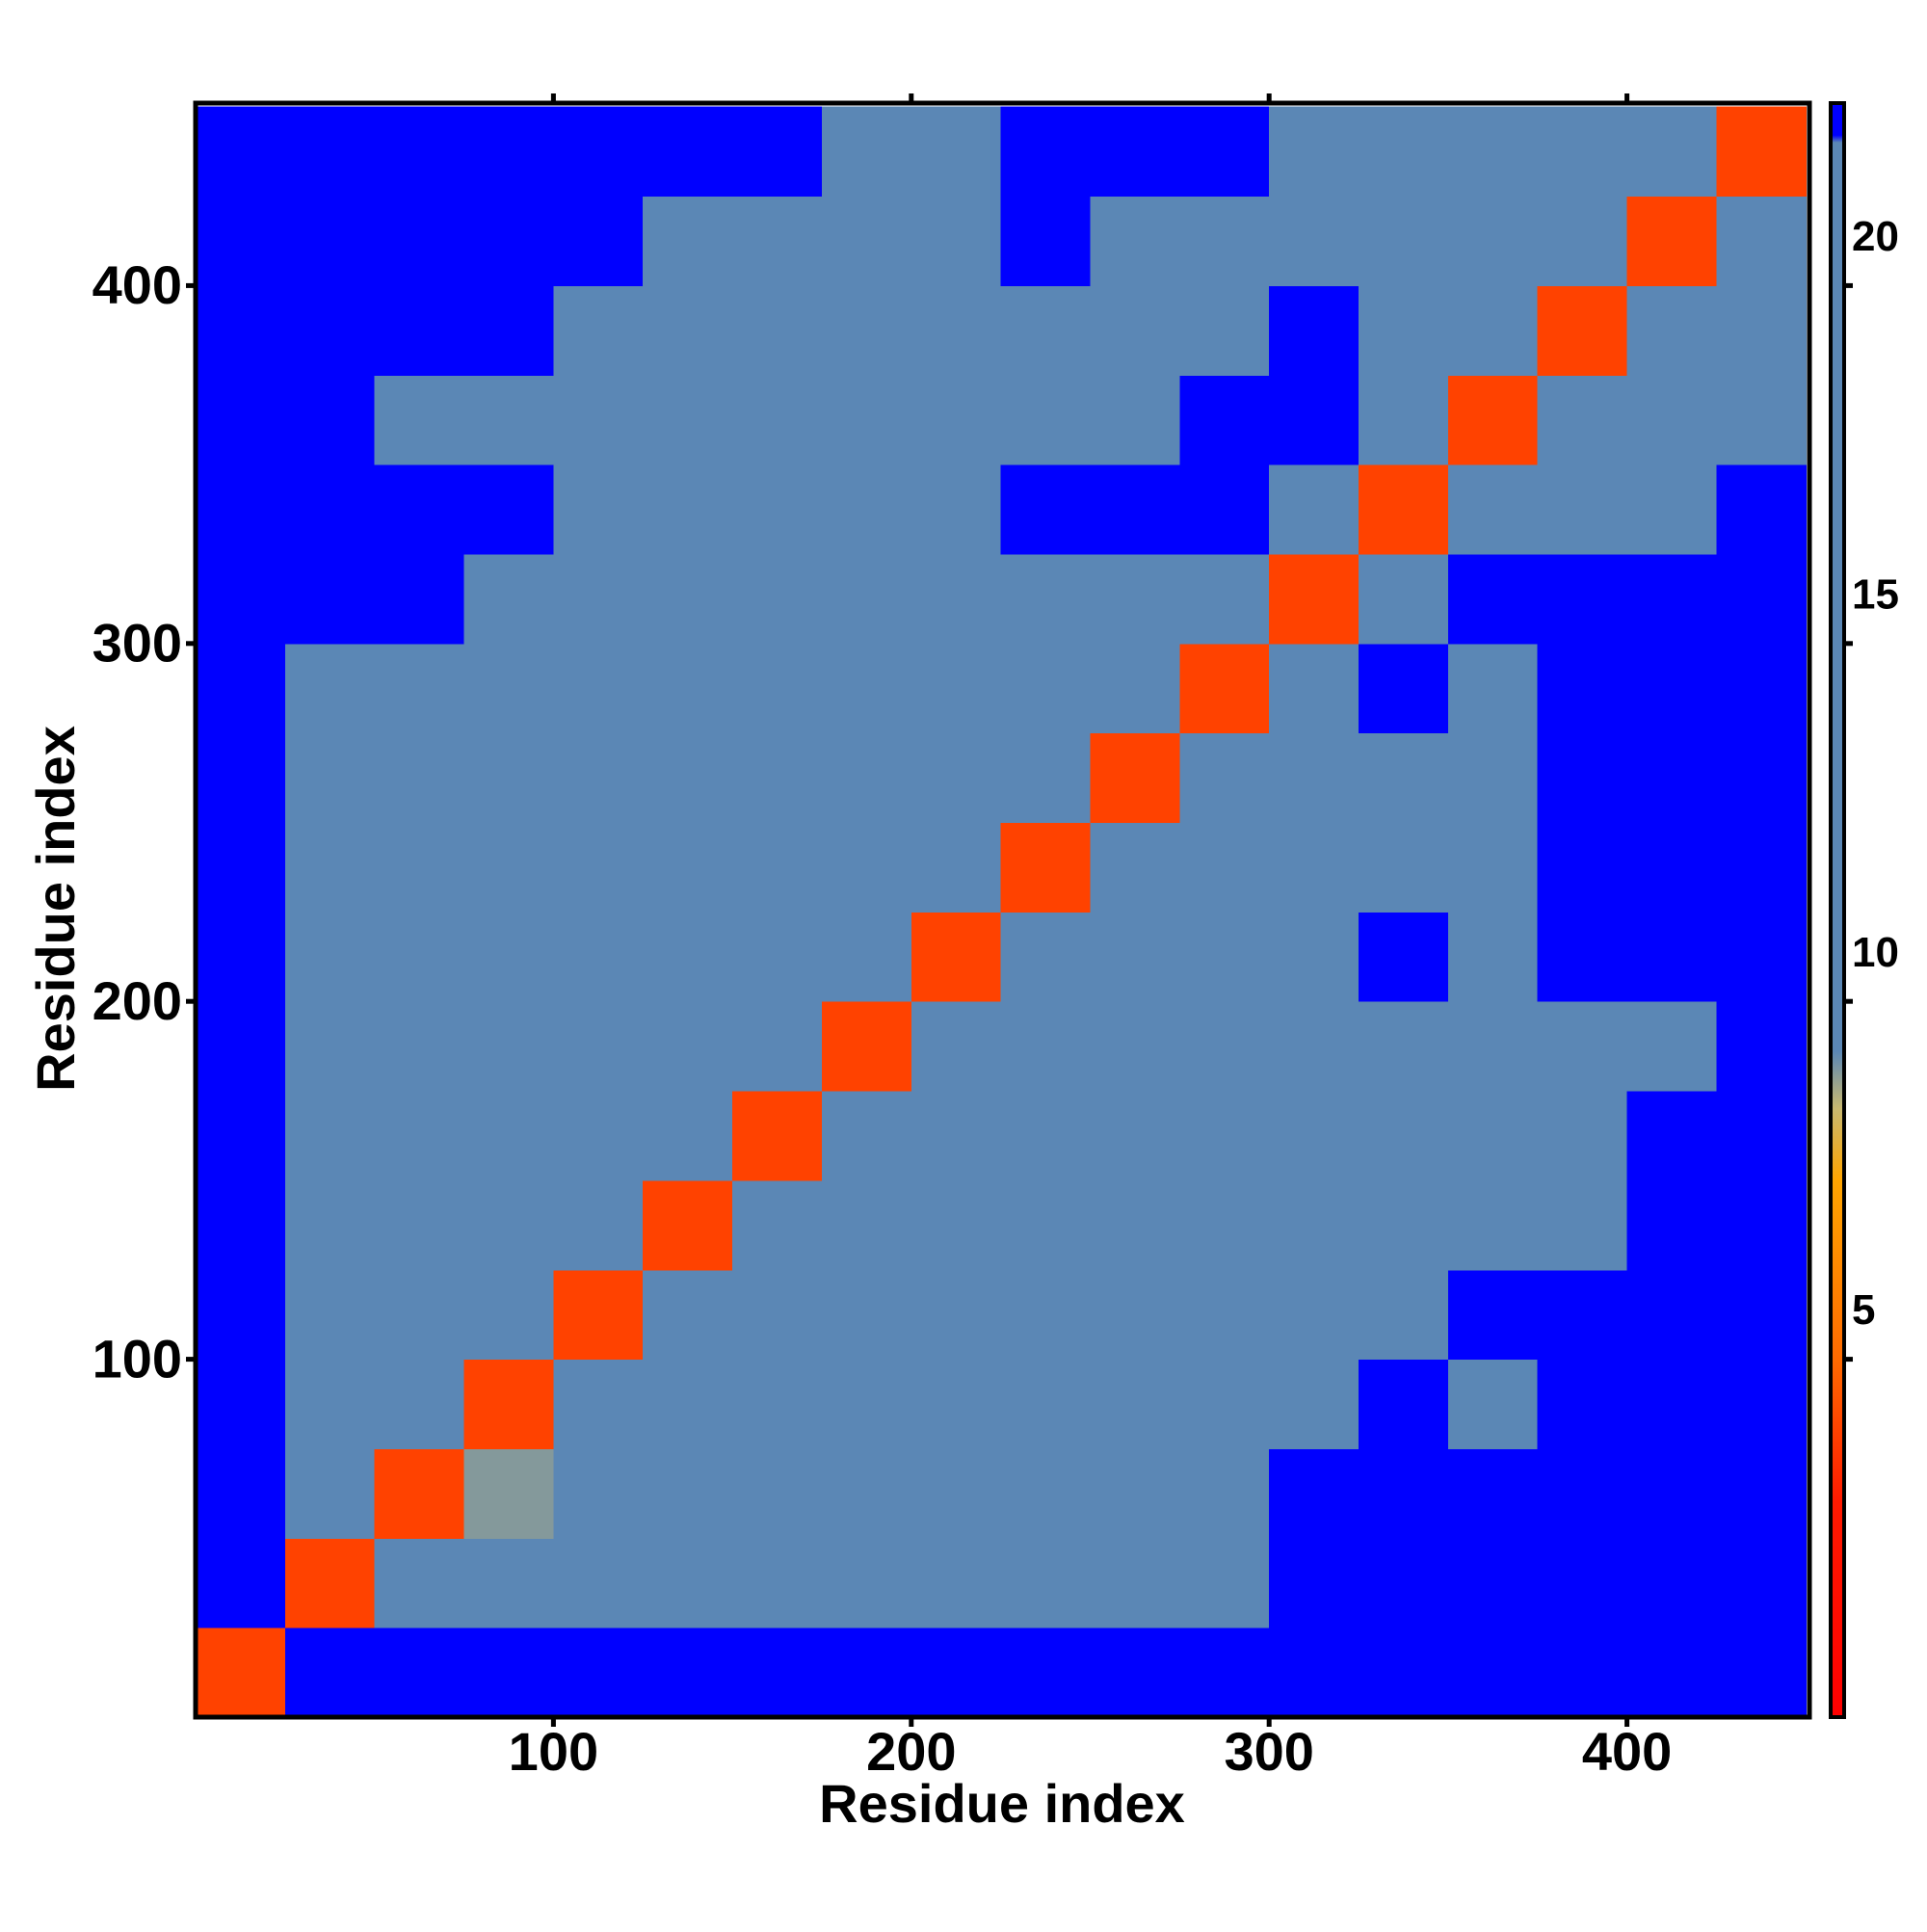 Image resolution: width=1927 pixels, height=1932 pixels. Describe the element at coordinates (911, 1751) in the screenshot. I see `x-tick-label: 200` at that location.